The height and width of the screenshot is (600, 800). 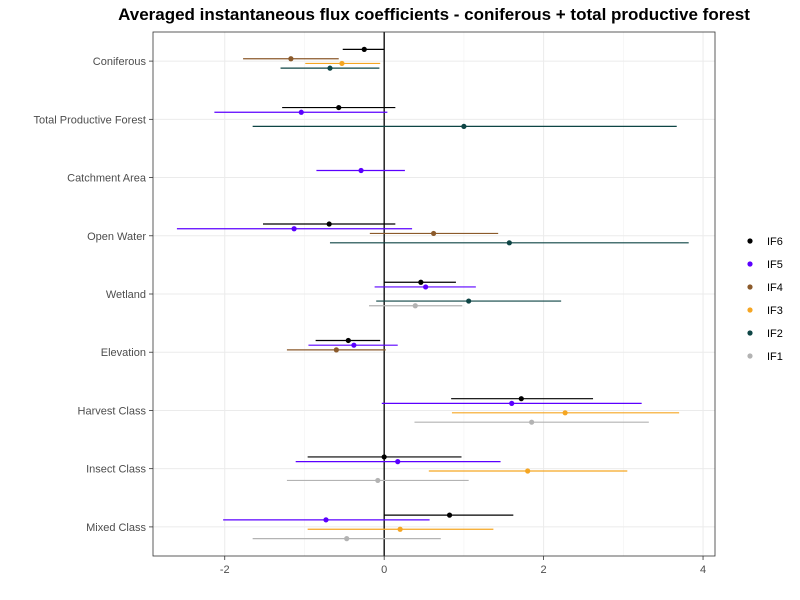 What do you see at coordinates (750, 310) in the screenshot?
I see `legend-key-if3` at bounding box center [750, 310].